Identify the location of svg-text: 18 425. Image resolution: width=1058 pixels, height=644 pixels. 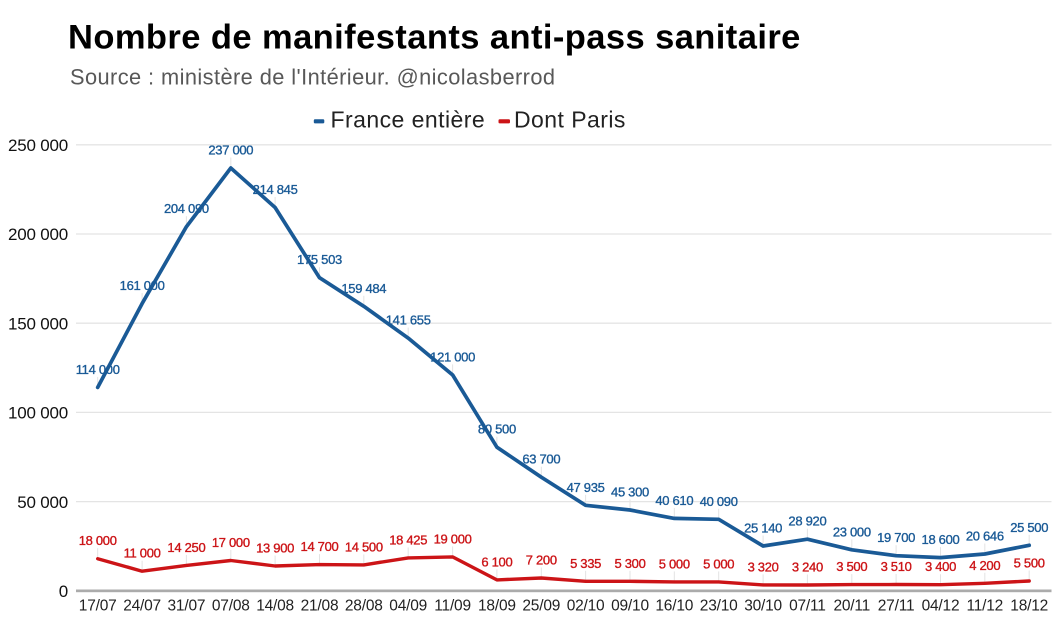
(408, 539).